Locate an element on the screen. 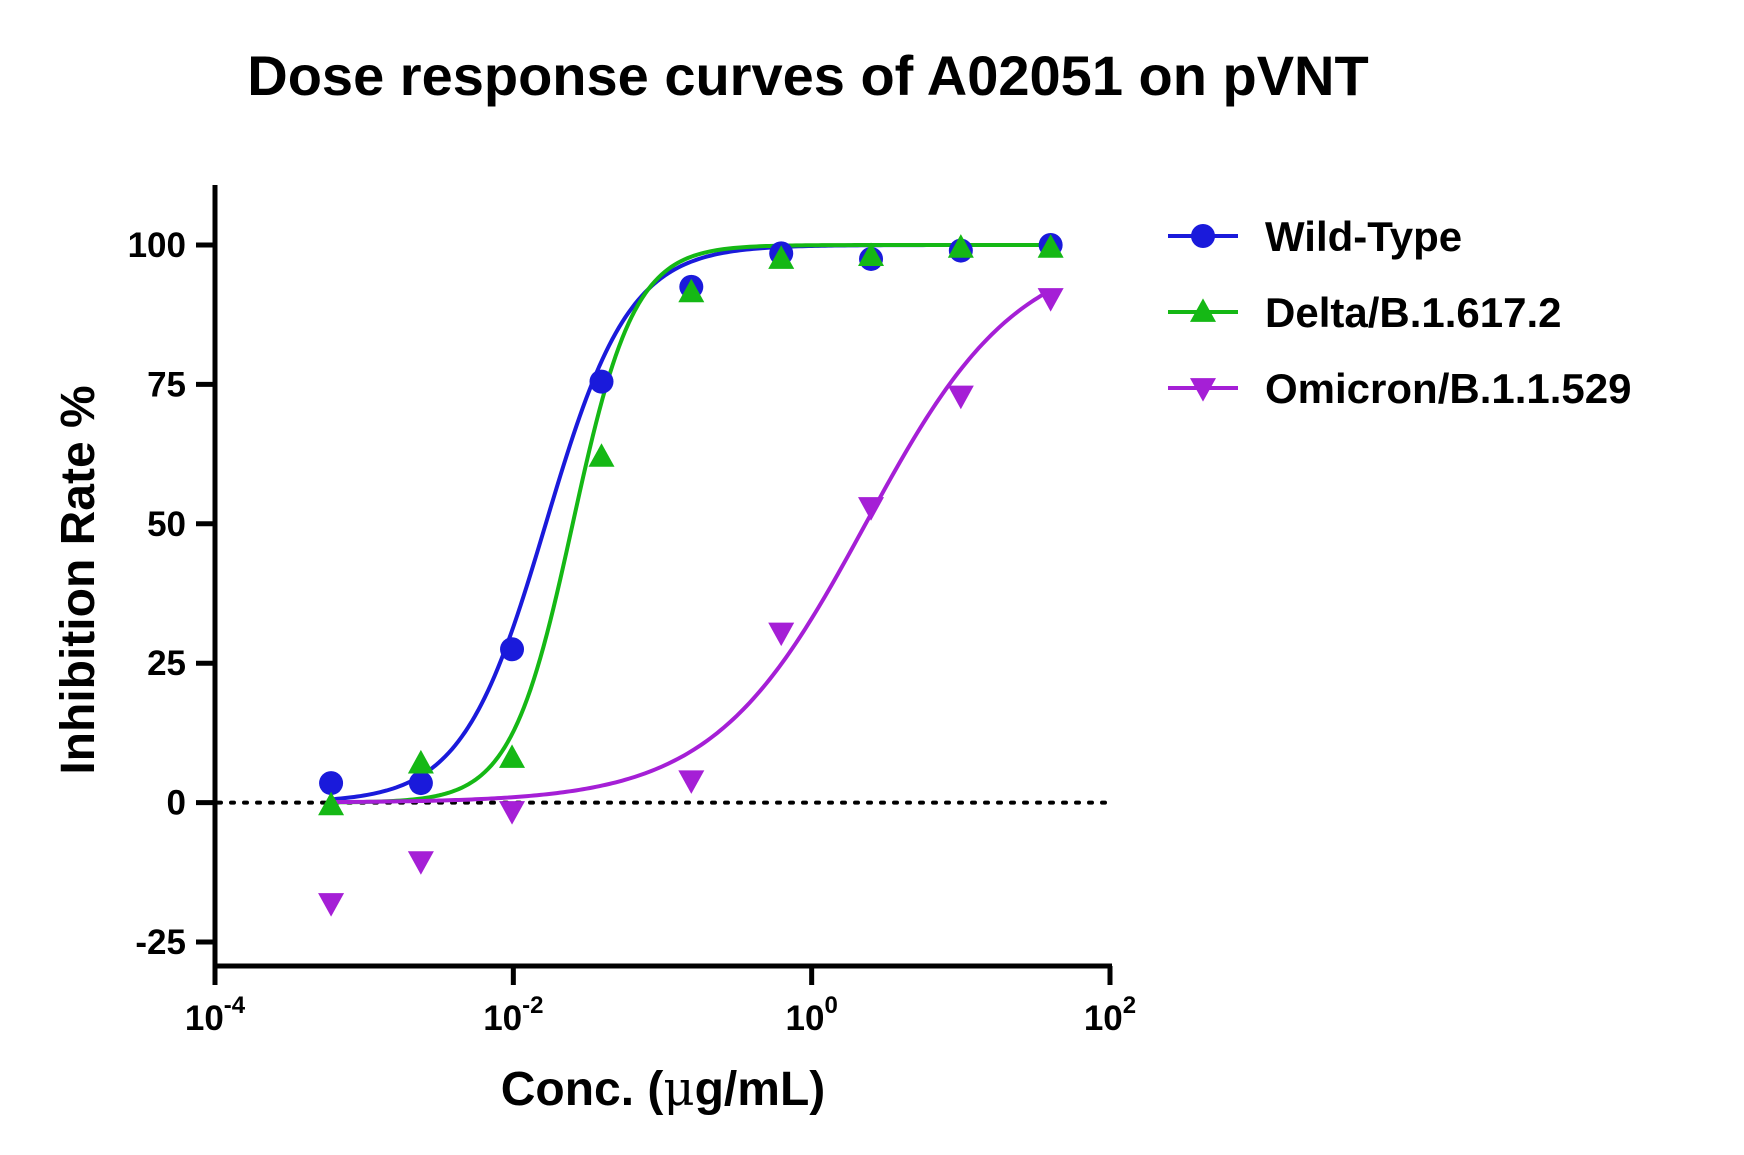  x-tick-label: 10⁻² is located at coordinates (513, 1015).